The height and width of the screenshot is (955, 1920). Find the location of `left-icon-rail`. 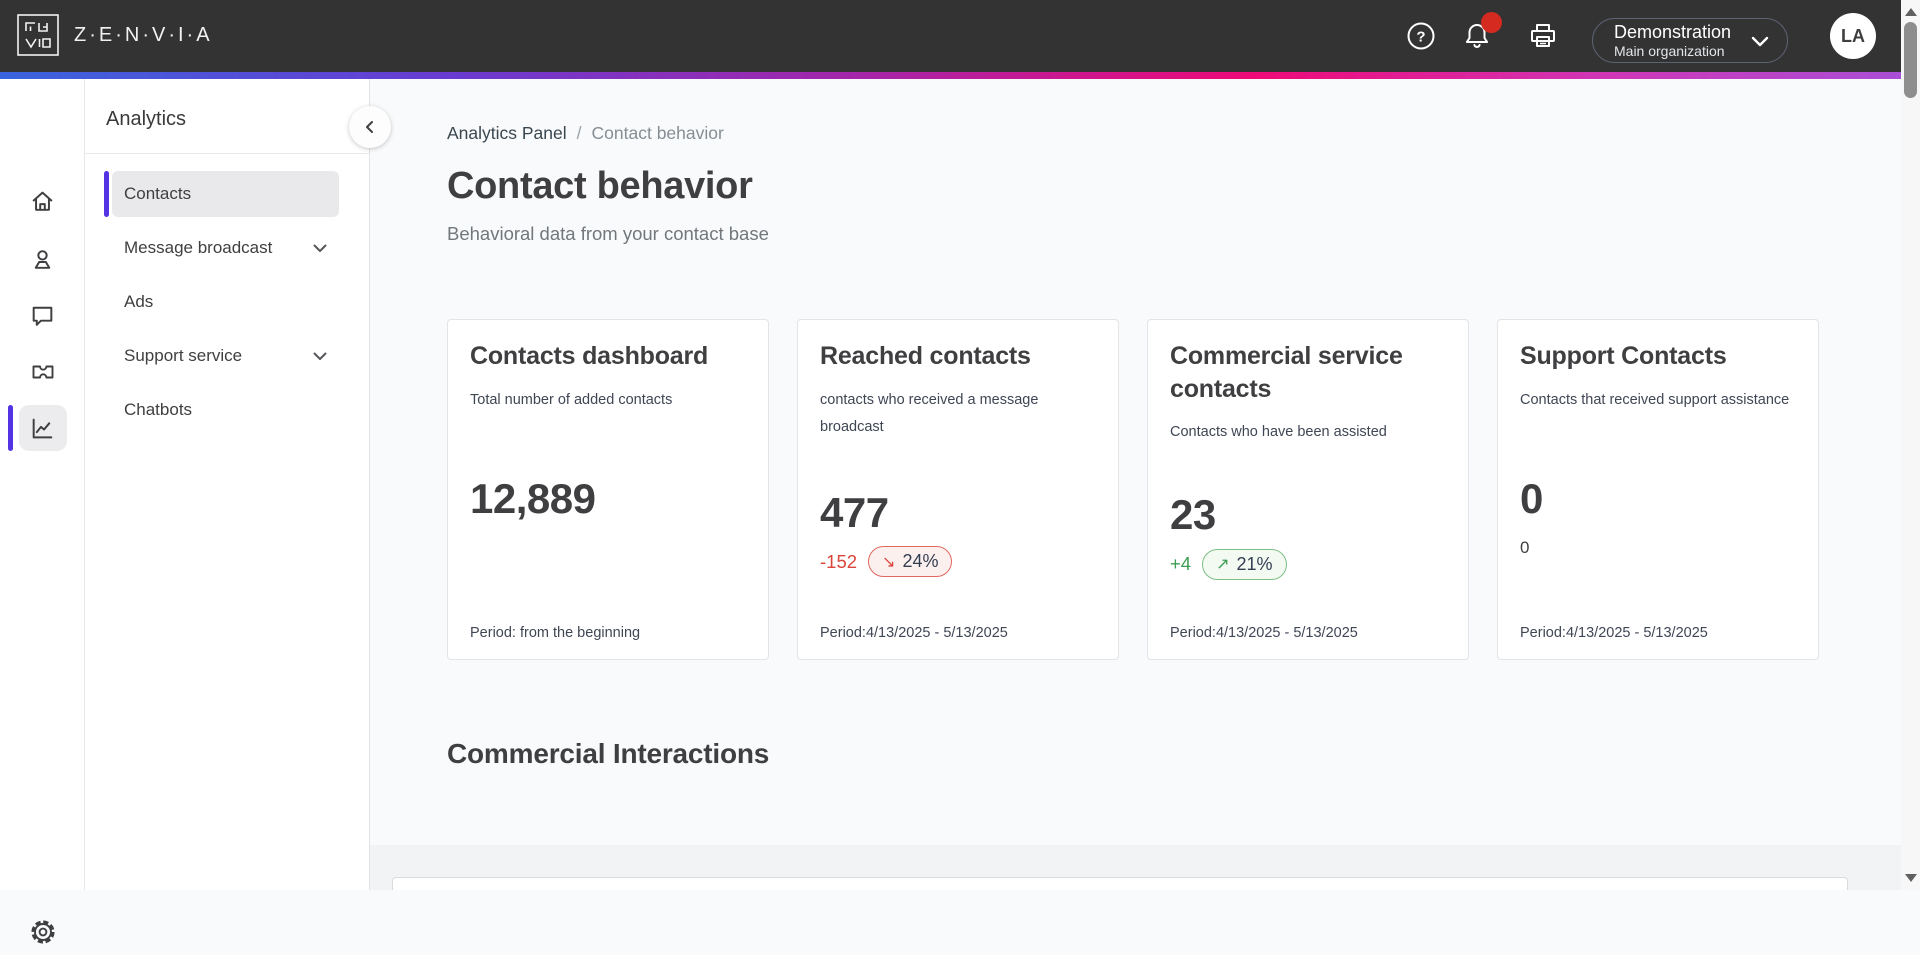

left-icon-rail is located at coordinates (42, 511).